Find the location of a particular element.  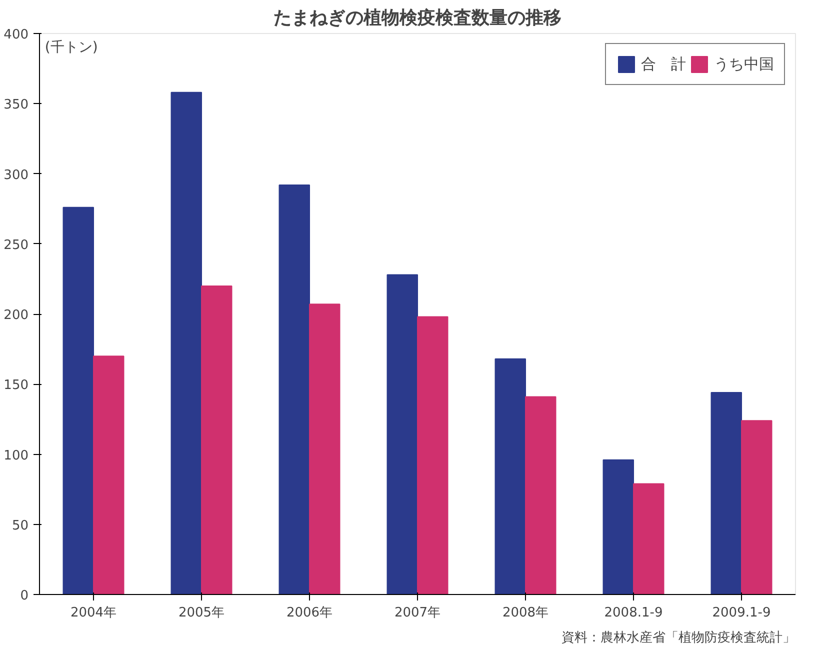

x-tick-label: 2008年 is located at coordinates (525, 613).